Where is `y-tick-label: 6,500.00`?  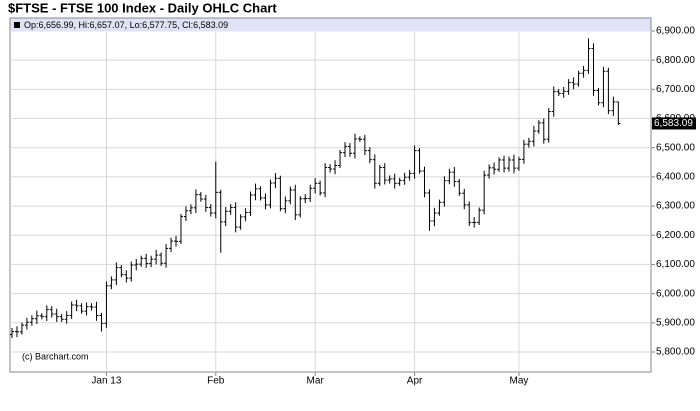 y-tick-label: 6,500.00 is located at coordinates (675, 147).